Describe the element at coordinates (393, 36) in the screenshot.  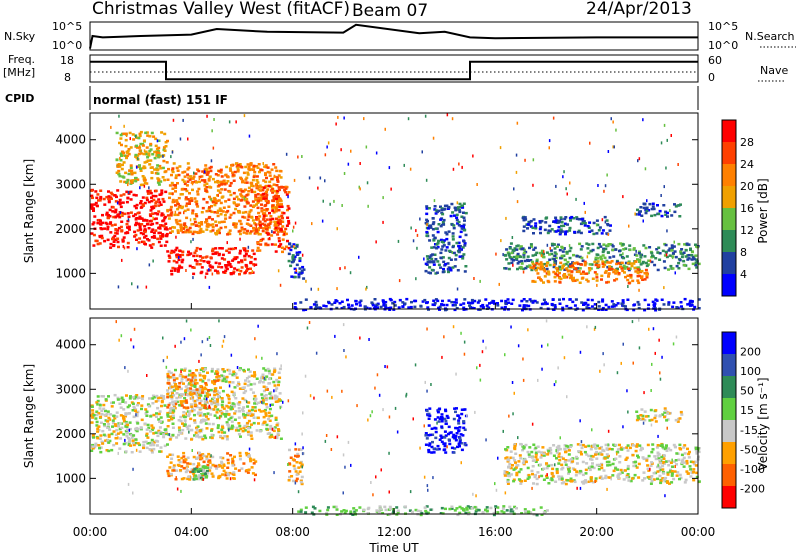
I see `nsky-trace` at that location.